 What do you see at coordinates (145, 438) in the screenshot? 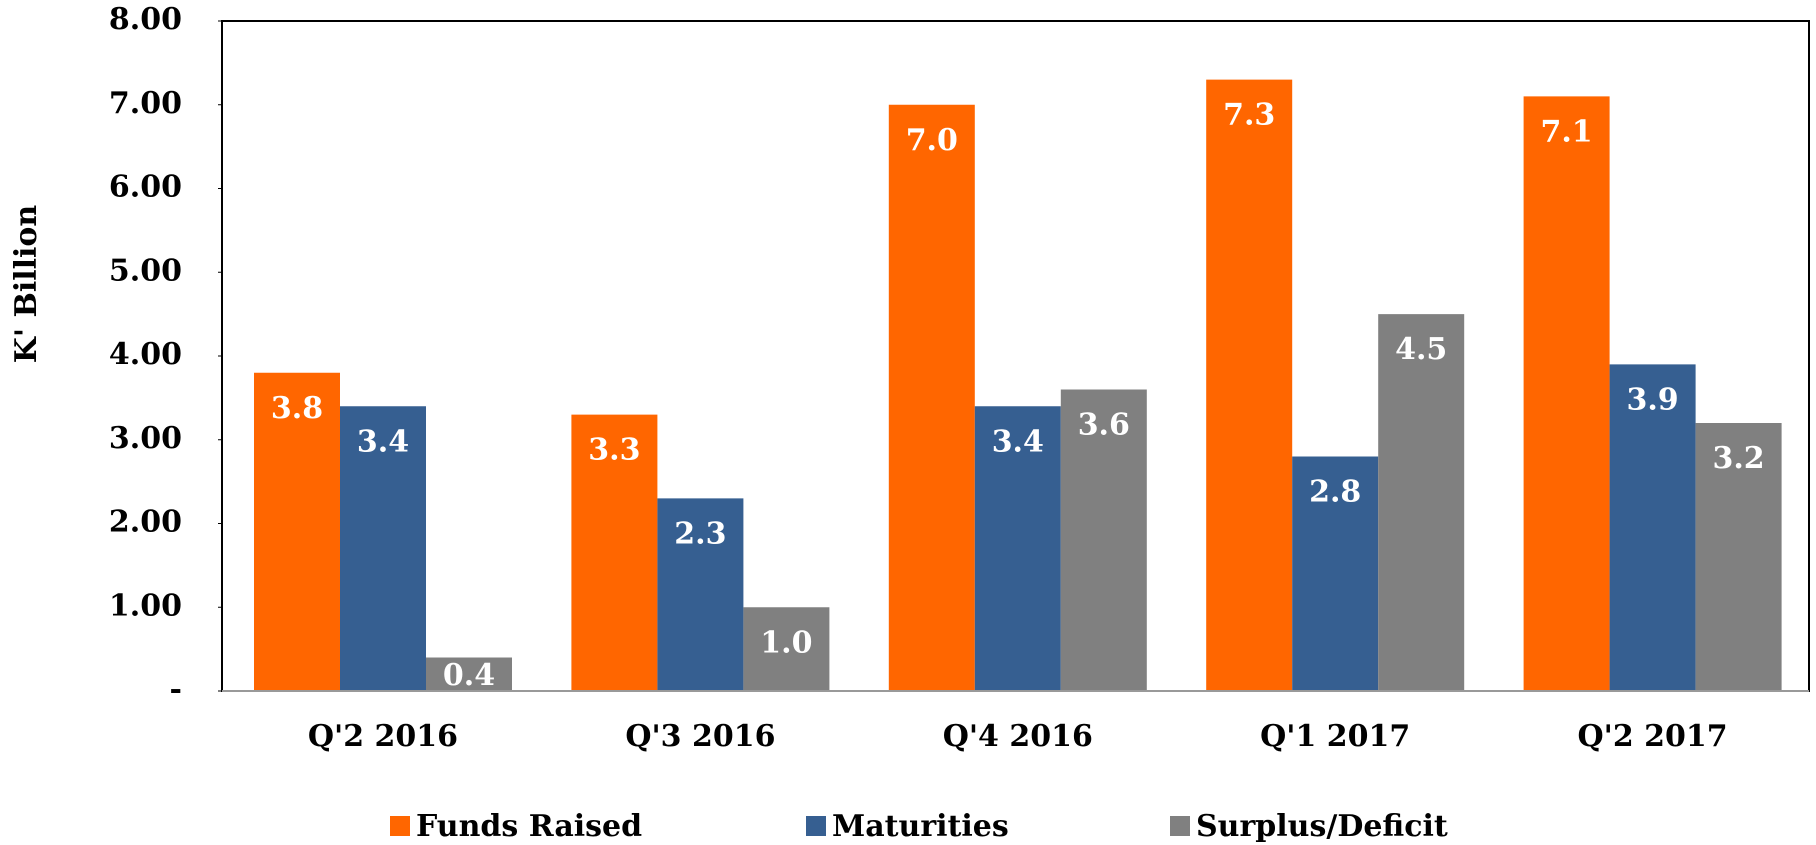
I see `y-tick-label: 3.00` at bounding box center [145, 438].